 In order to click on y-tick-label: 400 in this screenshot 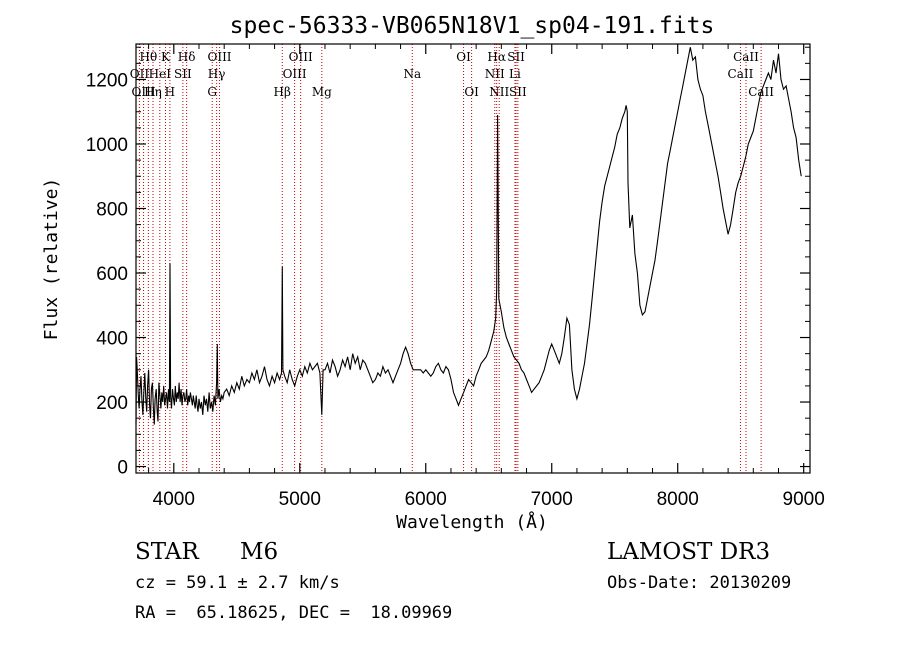, I will do `click(112, 339)`.